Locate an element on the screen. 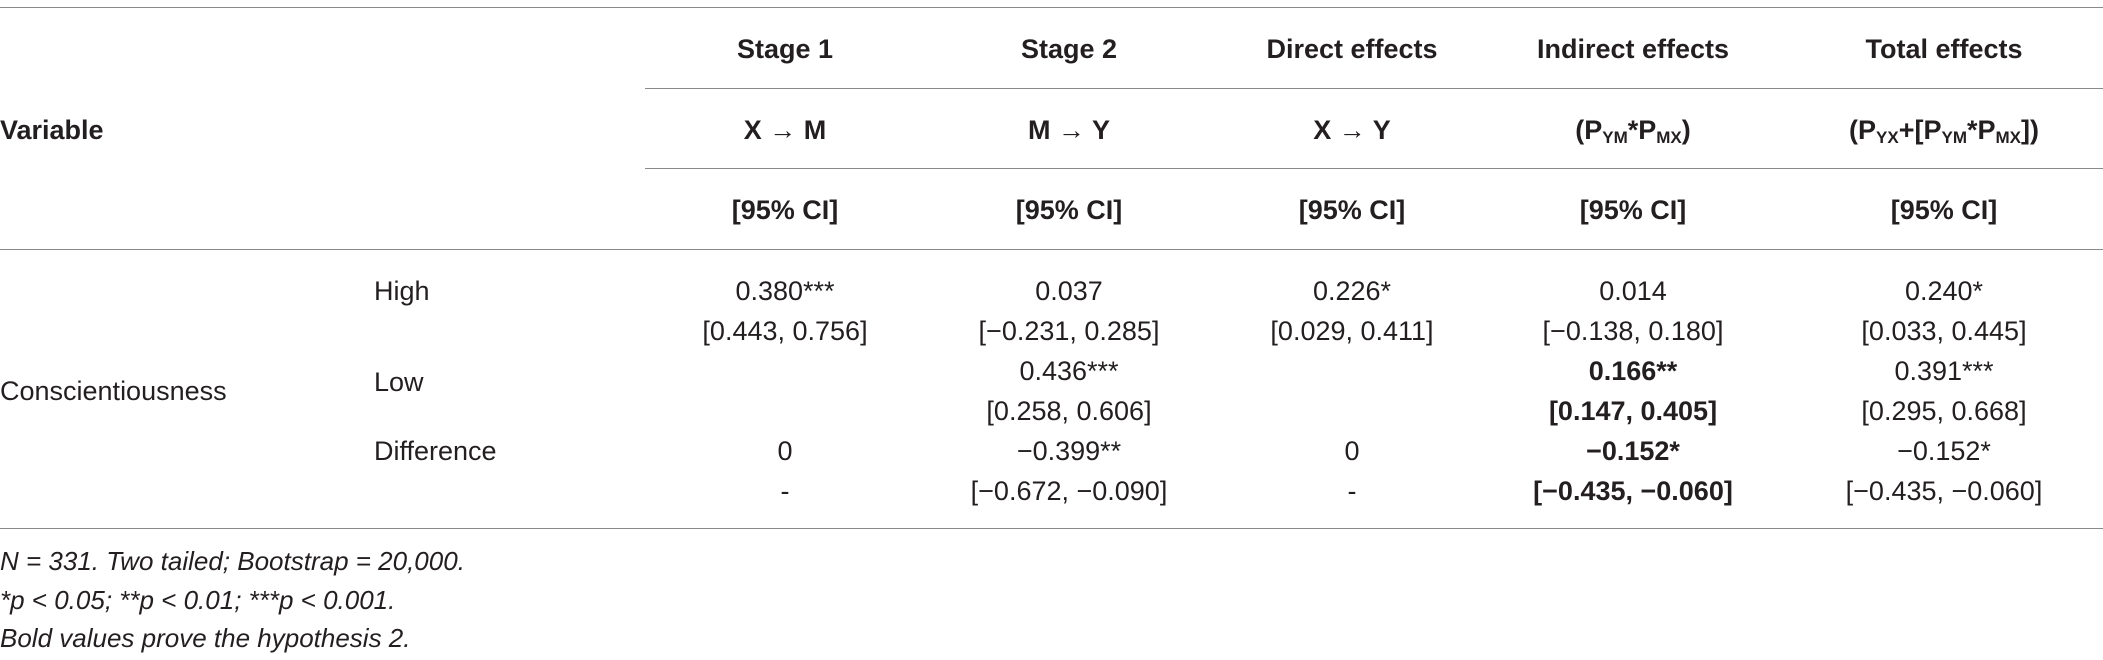 The width and height of the screenshot is (2103, 660). col-title-stage2: Stage 2 is located at coordinates (1069, 49).